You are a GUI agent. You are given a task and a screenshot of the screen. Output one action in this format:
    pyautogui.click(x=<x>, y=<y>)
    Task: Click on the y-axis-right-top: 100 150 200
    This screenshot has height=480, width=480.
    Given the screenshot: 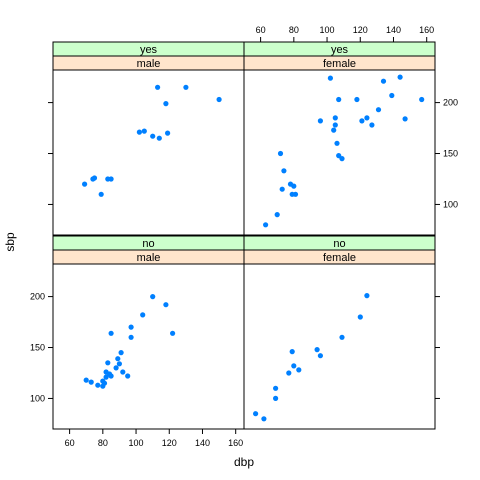 What is the action you would take?
    pyautogui.click(x=446, y=153)
    